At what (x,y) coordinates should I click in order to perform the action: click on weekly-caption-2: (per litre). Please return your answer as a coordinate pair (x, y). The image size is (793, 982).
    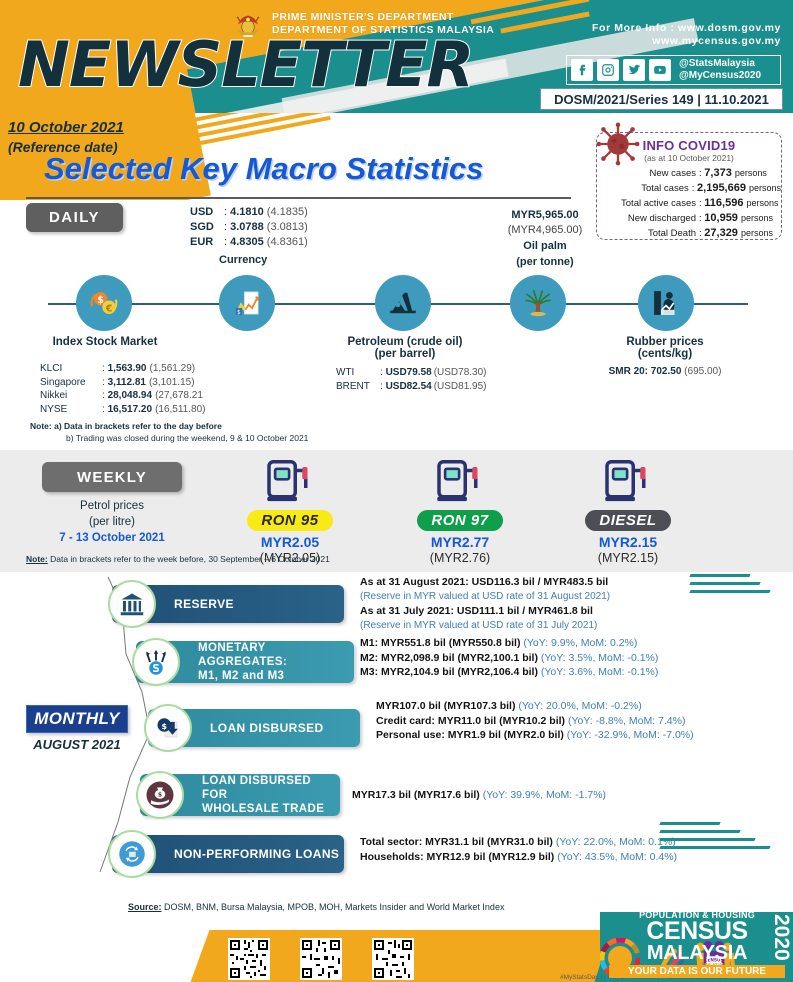
    Looking at the image, I should click on (111, 522).